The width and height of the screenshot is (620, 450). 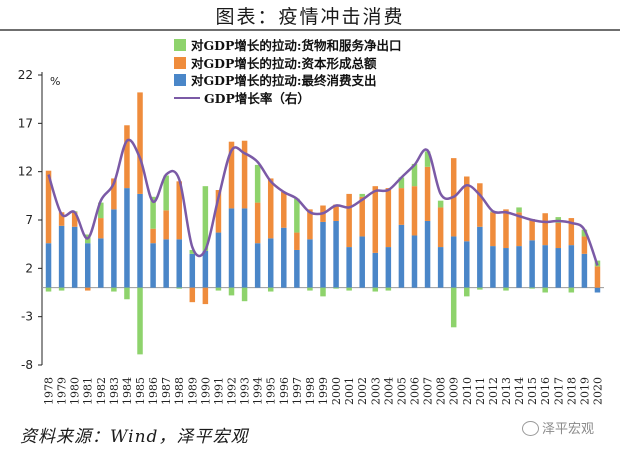 What do you see at coordinates (558, 391) in the screenshot?
I see `x-tick-label: 2017` at bounding box center [558, 391].